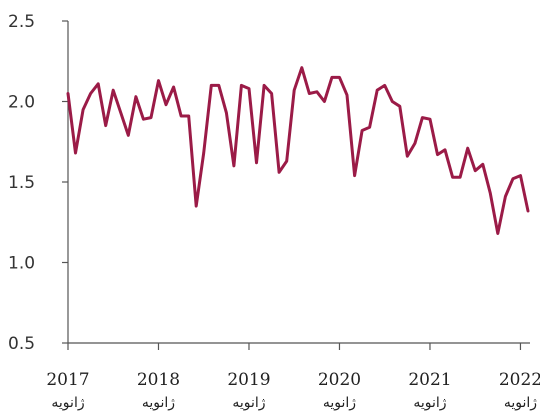  I want to click on y-tick-label: 1.0, so click(21, 264).